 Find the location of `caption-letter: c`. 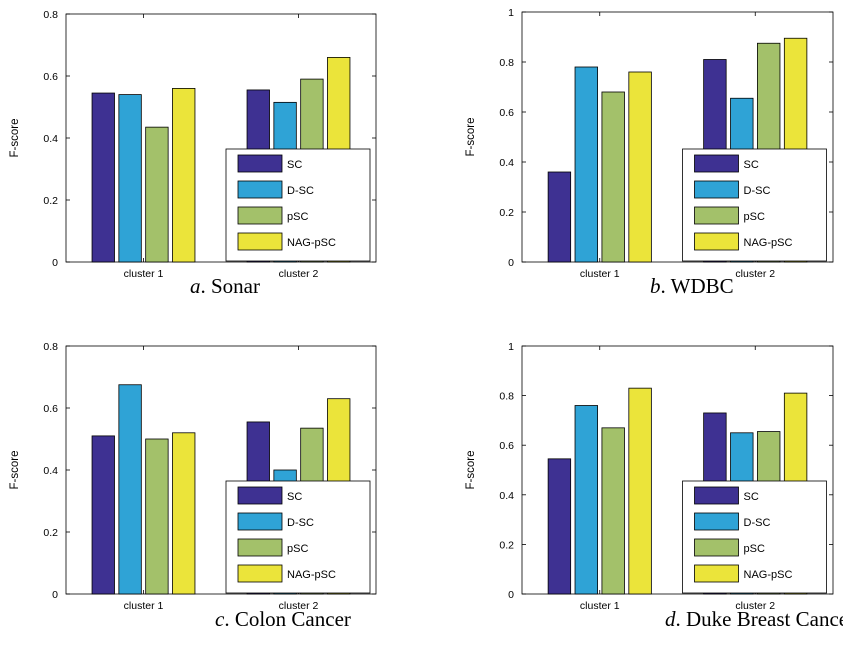

caption-letter: c is located at coordinates (220, 619).